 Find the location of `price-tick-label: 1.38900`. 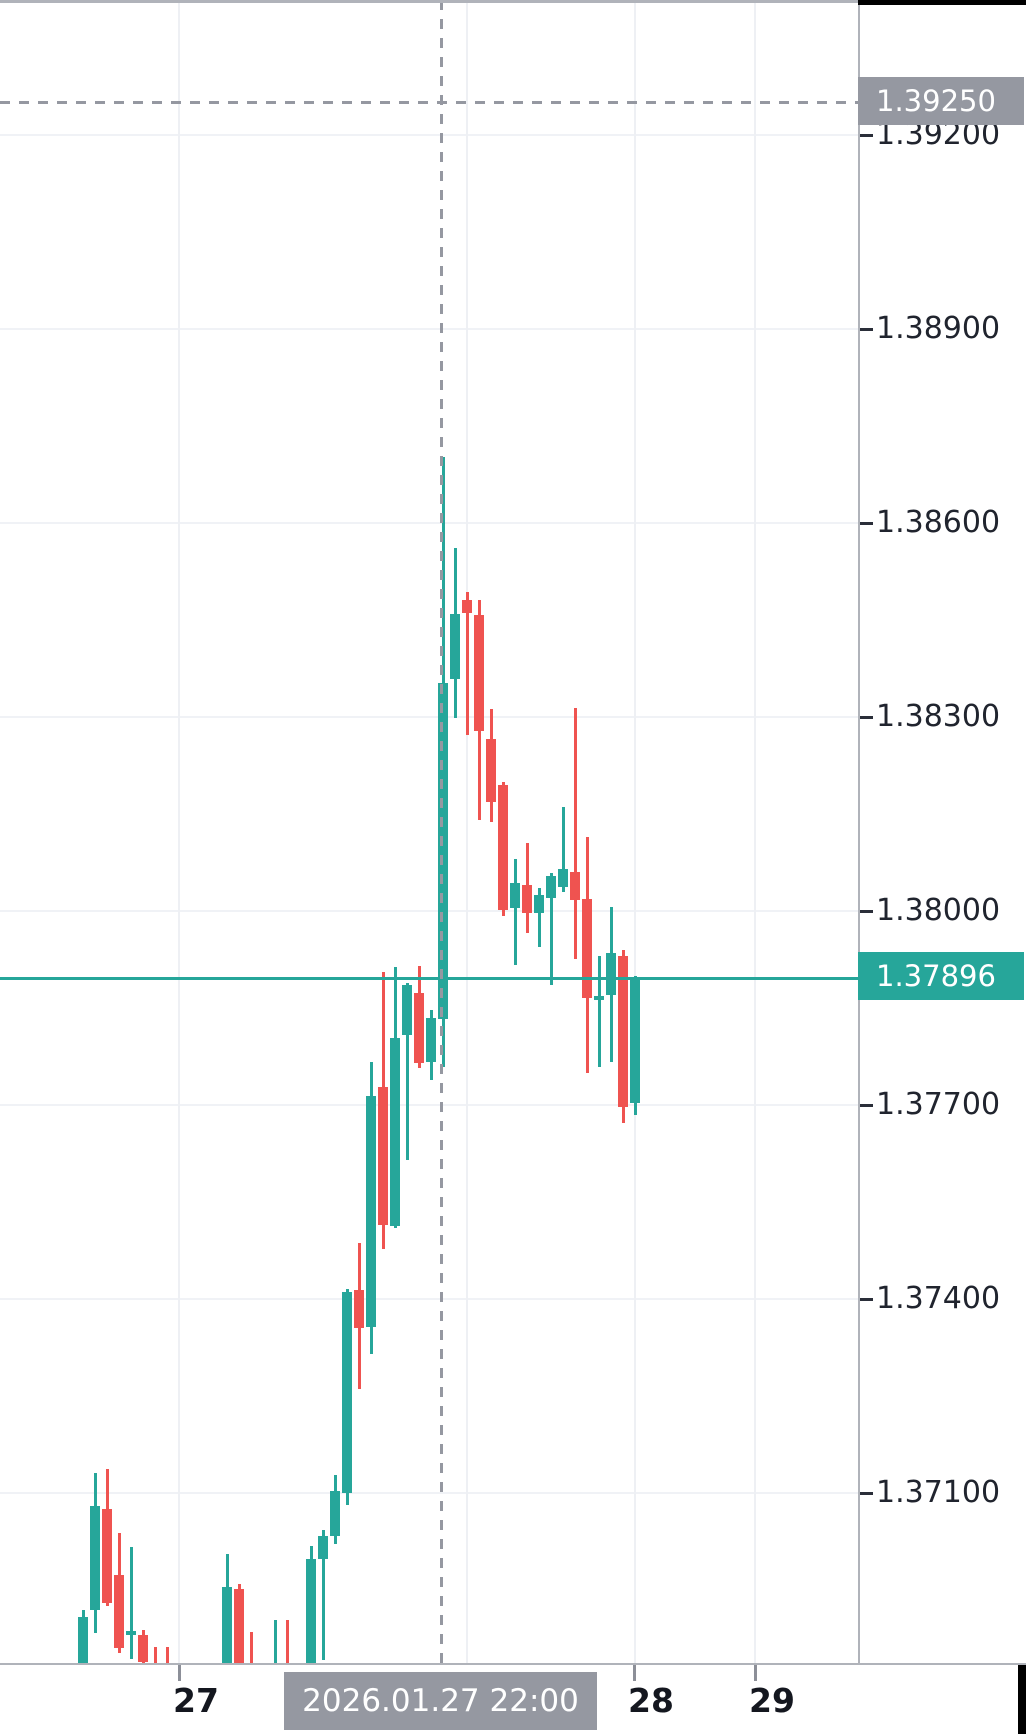

price-tick-label: 1.38900 is located at coordinates (938, 328).